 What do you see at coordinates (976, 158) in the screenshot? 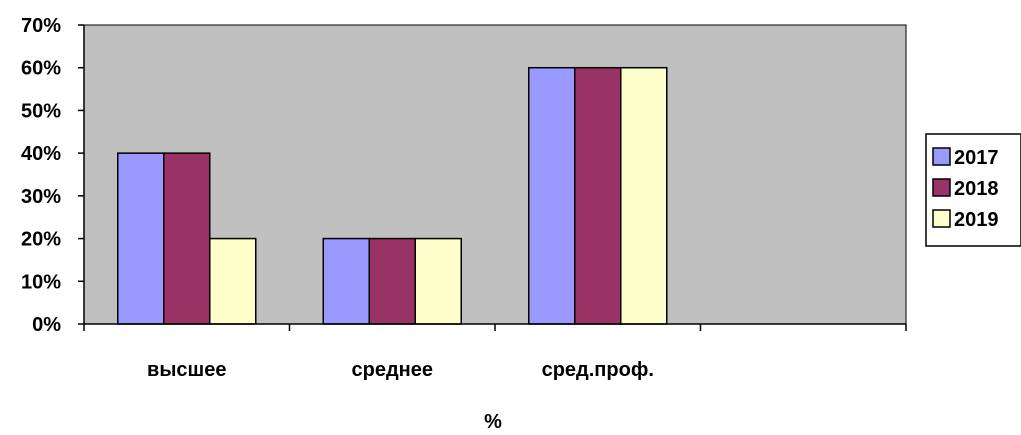
I see `legend-label-2017: 2017` at bounding box center [976, 158].